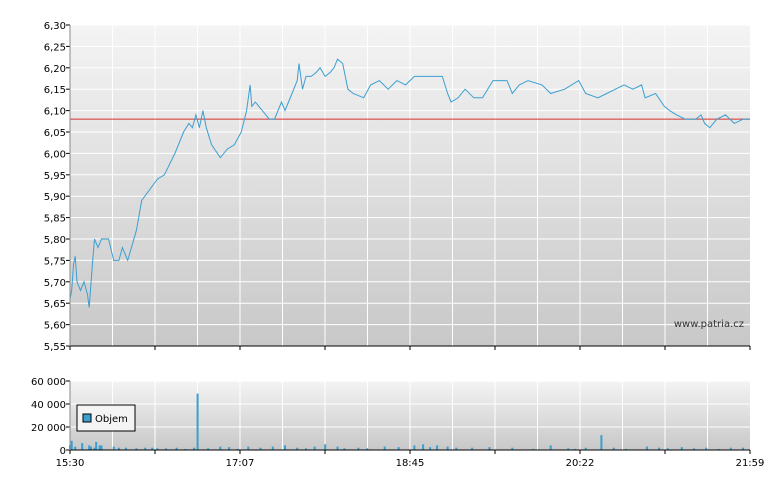 The height and width of the screenshot is (494, 780). I want to click on price-y-tick-label: 6,30, so click(55, 26).